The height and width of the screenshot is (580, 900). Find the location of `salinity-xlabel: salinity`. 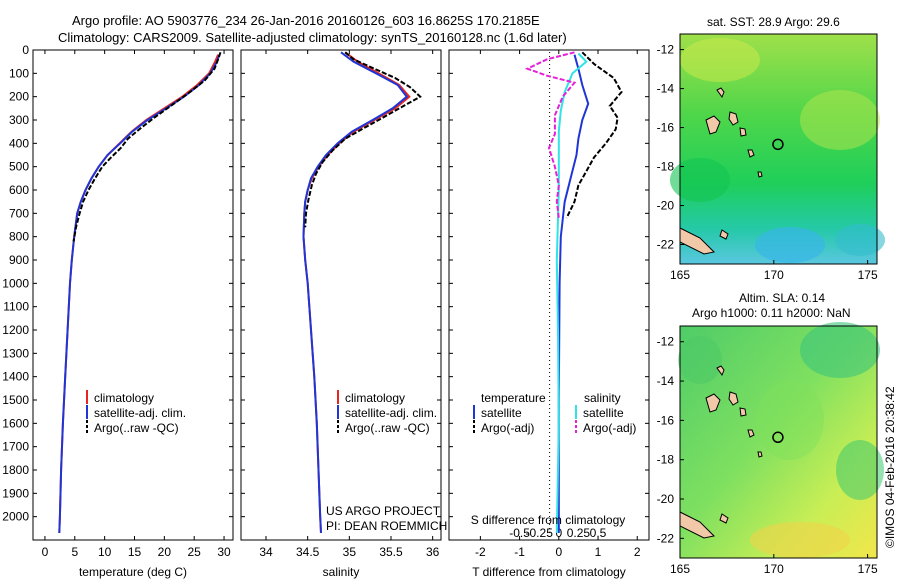

salinity-xlabel: salinity is located at coordinates (341, 572).